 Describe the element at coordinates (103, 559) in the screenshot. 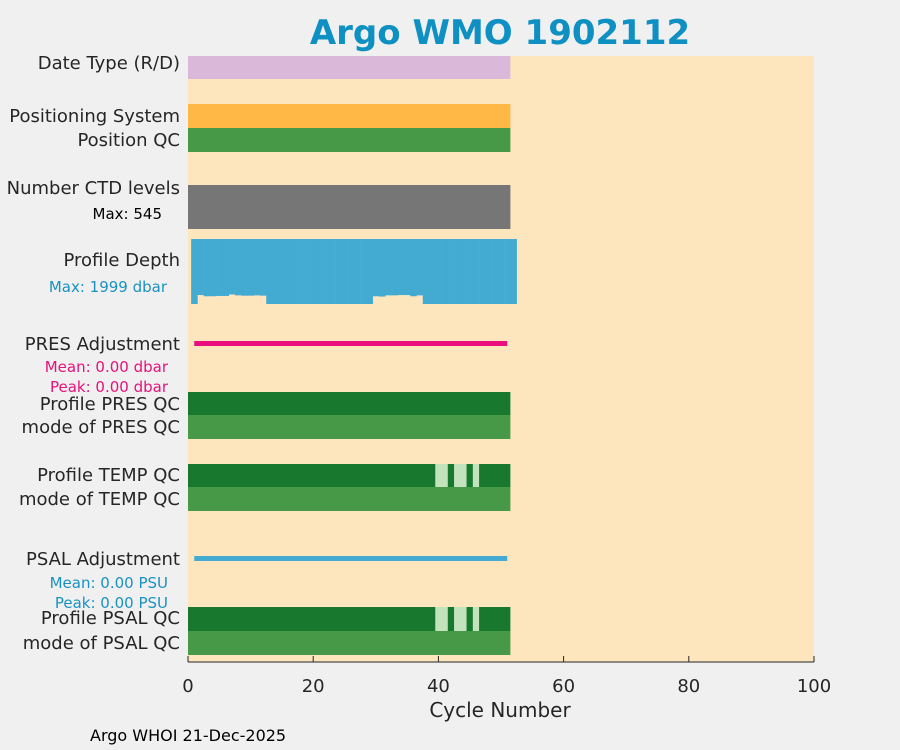

I see `row-label-psal-adj: PSAL Adjustment` at that location.